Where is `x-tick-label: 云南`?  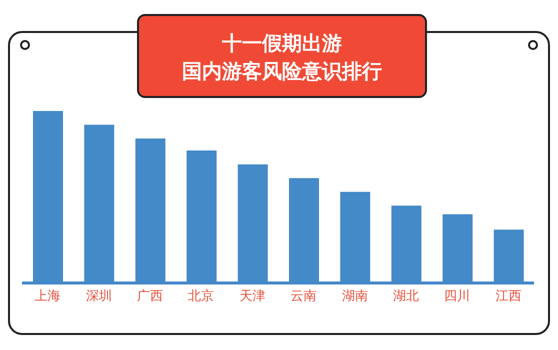 x-tick-label: 云南 is located at coordinates (303, 296).